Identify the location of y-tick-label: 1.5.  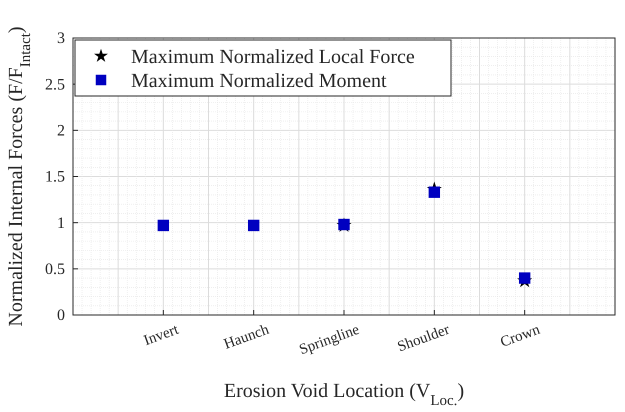
(55, 177).